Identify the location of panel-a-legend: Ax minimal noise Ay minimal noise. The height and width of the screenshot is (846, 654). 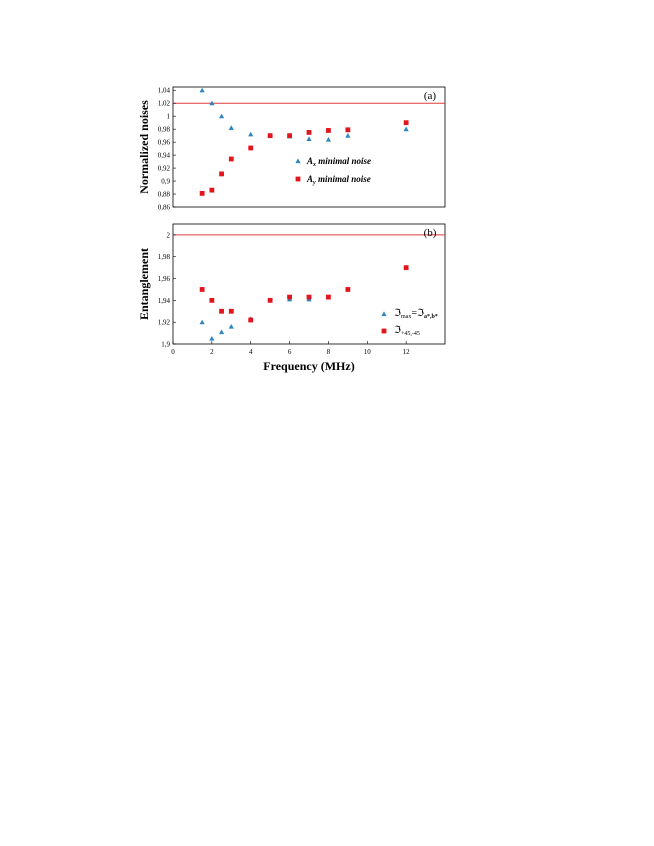
(333, 171).